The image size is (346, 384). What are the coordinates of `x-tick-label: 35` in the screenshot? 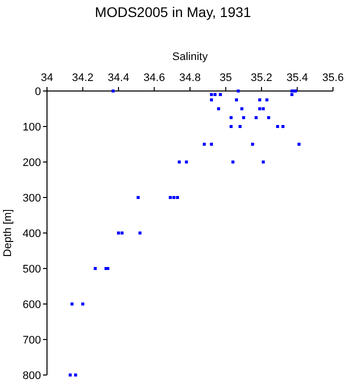 It's located at (226, 78).